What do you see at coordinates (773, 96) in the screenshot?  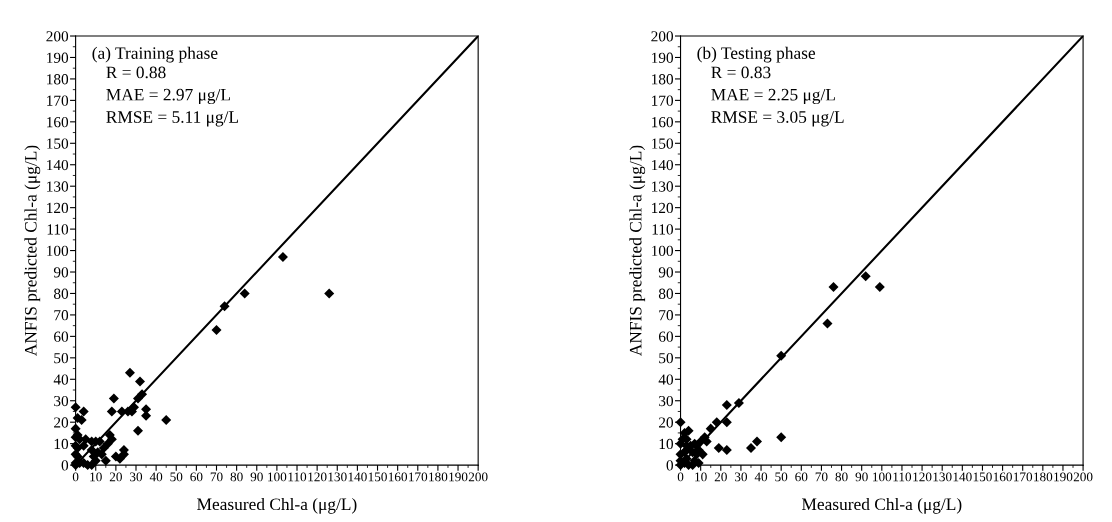 I see `annotation: MAE = 2.25 μg/L` at bounding box center [773, 96].